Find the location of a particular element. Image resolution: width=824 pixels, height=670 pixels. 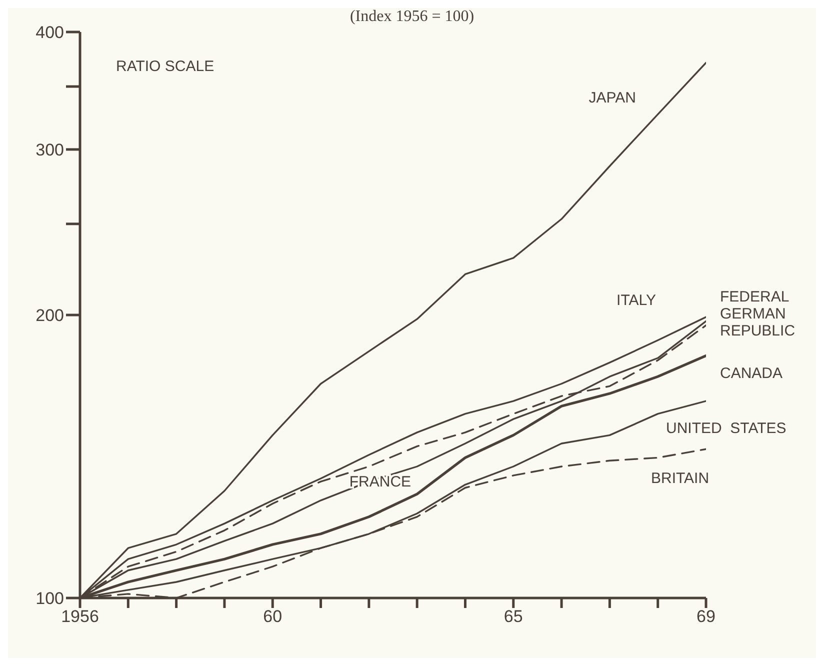

y-tick-label: 300 is located at coordinates (50, 150).